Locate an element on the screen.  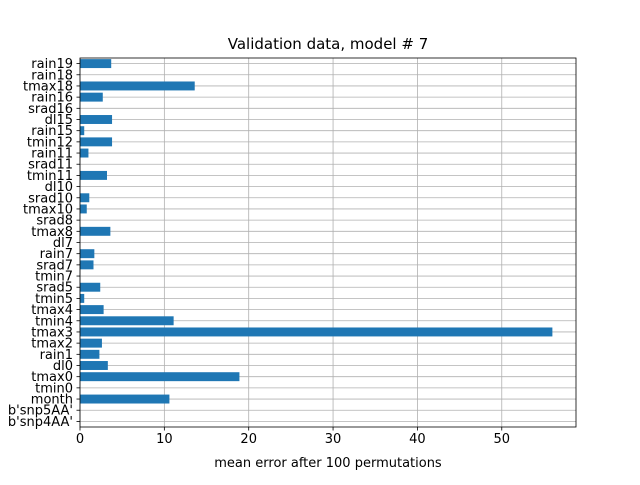
x-tick-label: 30 is located at coordinates (333, 439).